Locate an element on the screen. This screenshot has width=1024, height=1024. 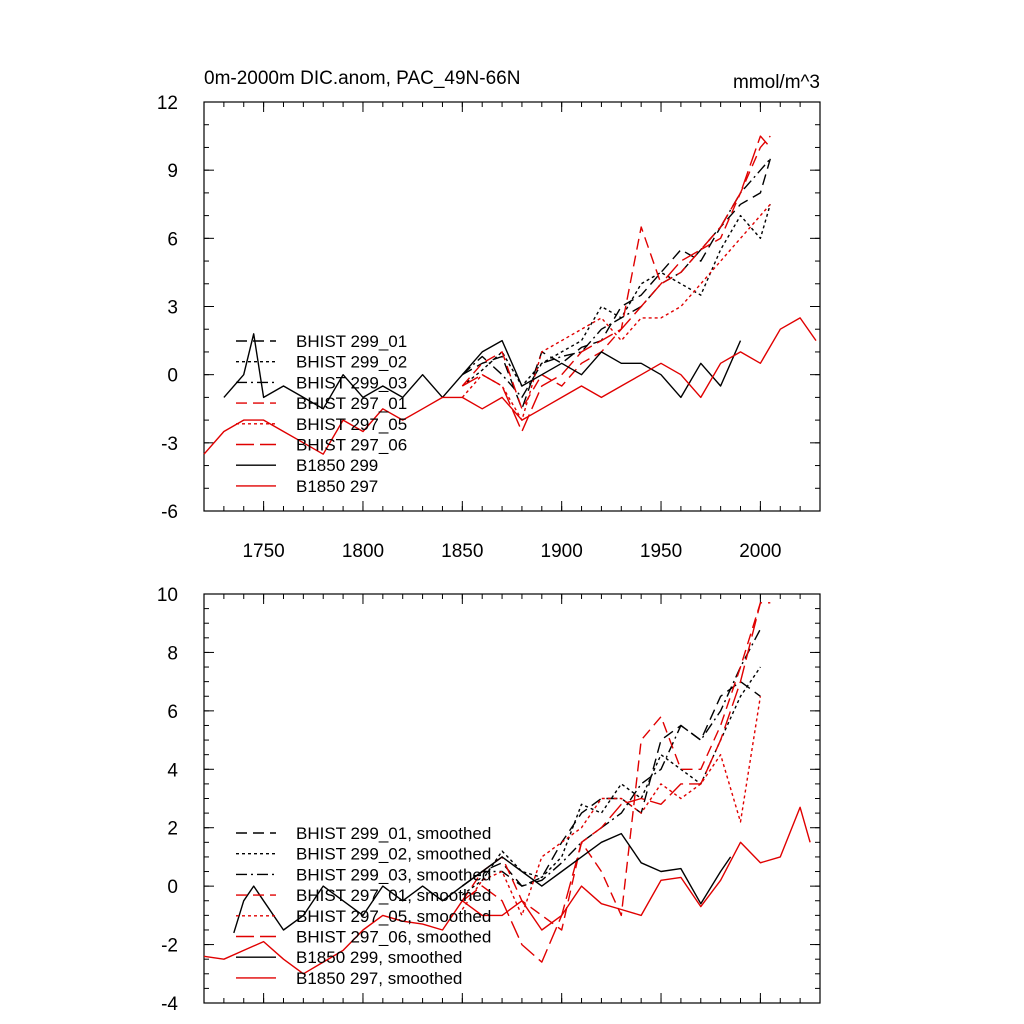
top-y-tick-labels: 12 9 6 3 0 -3 -6 is located at coordinates (167, 308).